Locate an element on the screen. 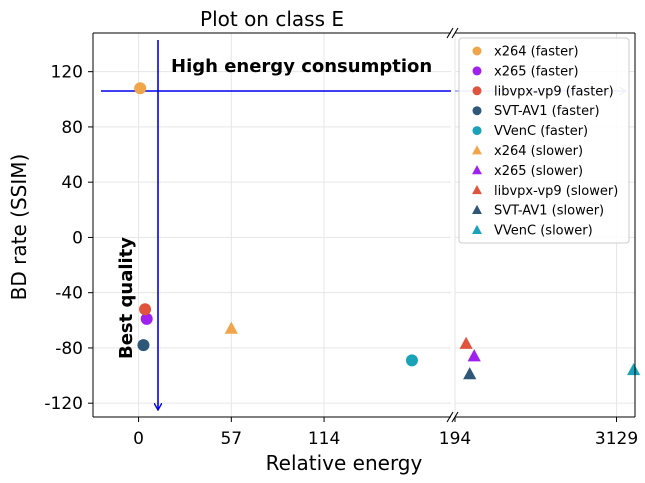 The height and width of the screenshot is (483, 645). legend-label: VVenC (slower) is located at coordinates (543, 231).